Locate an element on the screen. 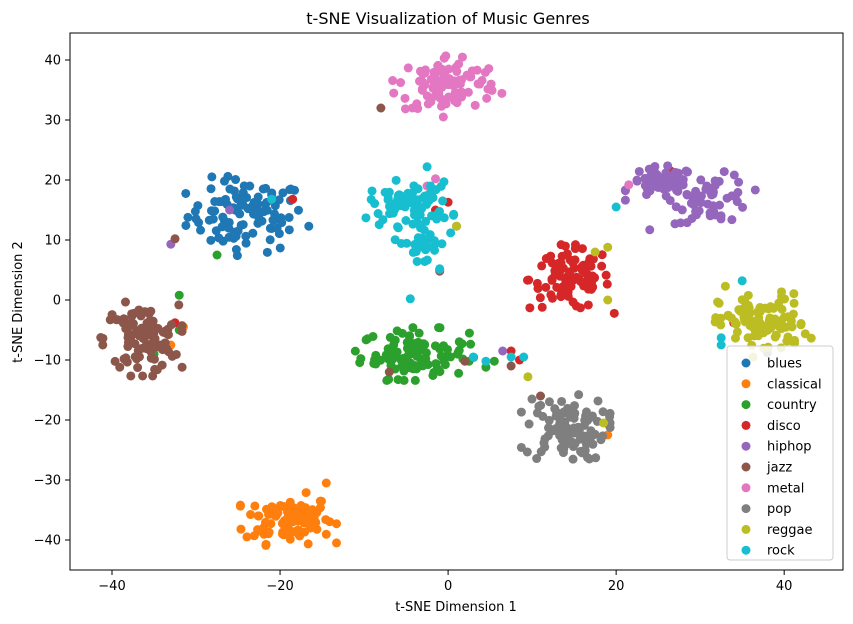  x-tick-label: 20 is located at coordinates (616, 586).